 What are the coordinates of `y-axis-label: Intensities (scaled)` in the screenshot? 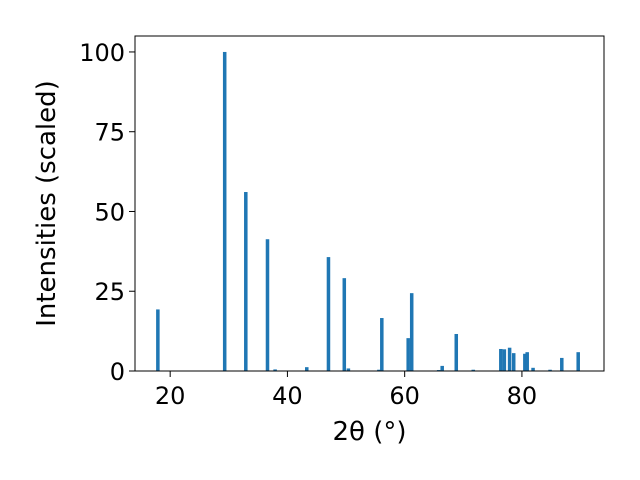 It's located at (47, 203).